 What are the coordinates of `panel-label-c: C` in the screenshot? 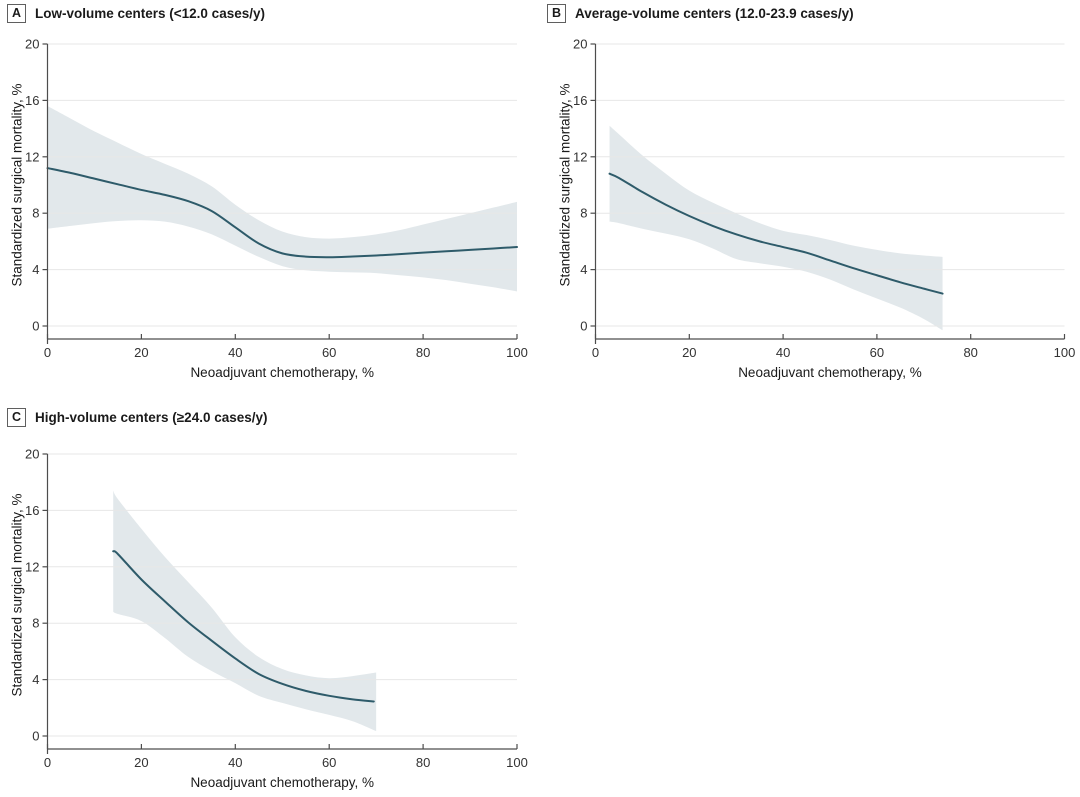 It's located at (16, 417).